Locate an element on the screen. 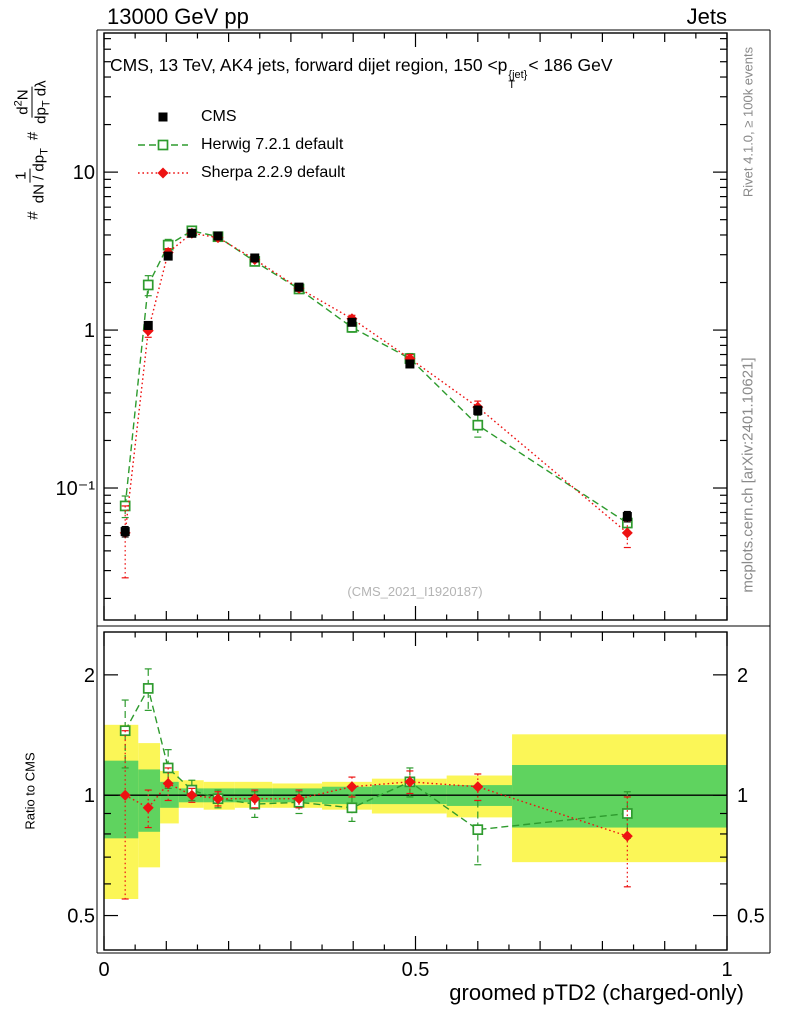 The image size is (786, 1024). legend-label-cms: CMS is located at coordinates (219, 116).